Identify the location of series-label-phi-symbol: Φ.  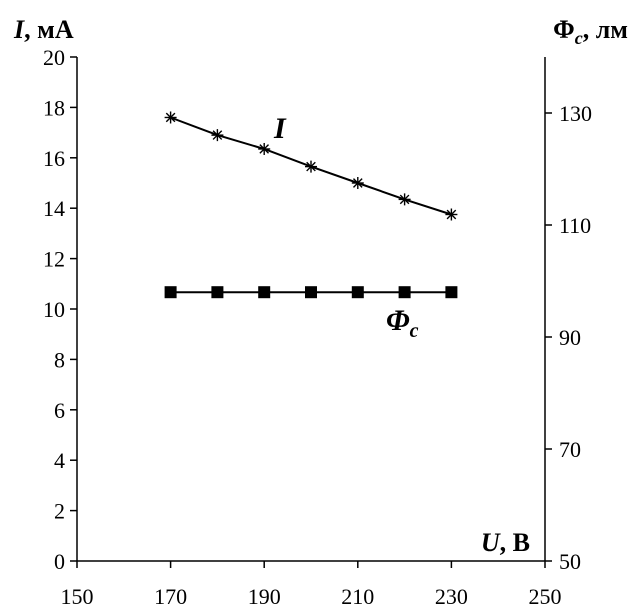
(398, 320).